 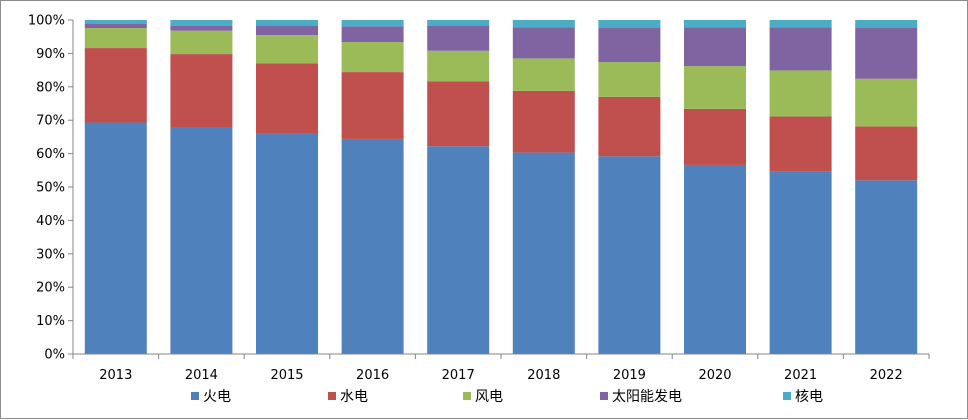 What do you see at coordinates (507, 397) in the screenshot?
I see `legend: 火电 水电 风电 太阳能发电 核电` at bounding box center [507, 397].